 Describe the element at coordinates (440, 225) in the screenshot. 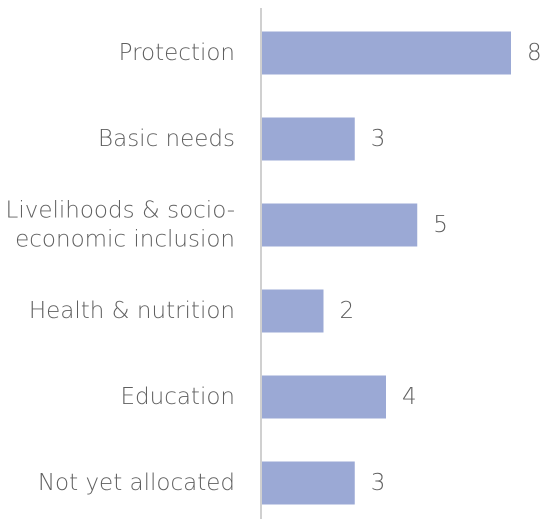

I see `value-label-2: 5` at that location.